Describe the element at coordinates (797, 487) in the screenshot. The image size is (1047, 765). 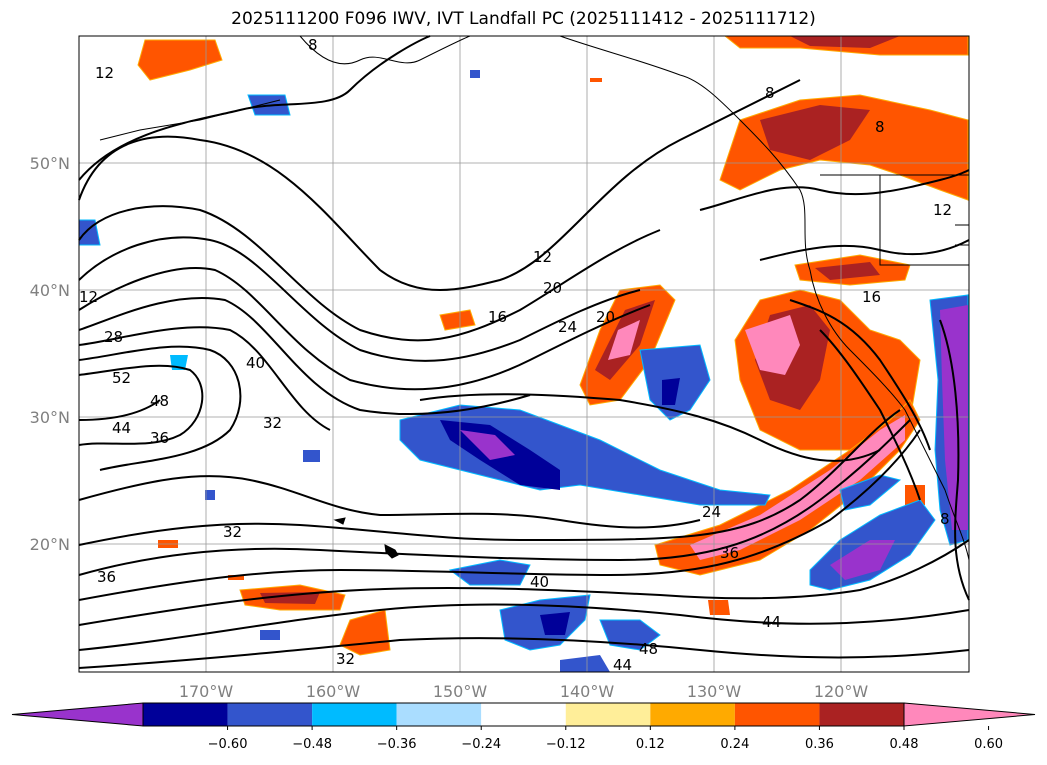
I see `pos-ar-filament-core` at that location.